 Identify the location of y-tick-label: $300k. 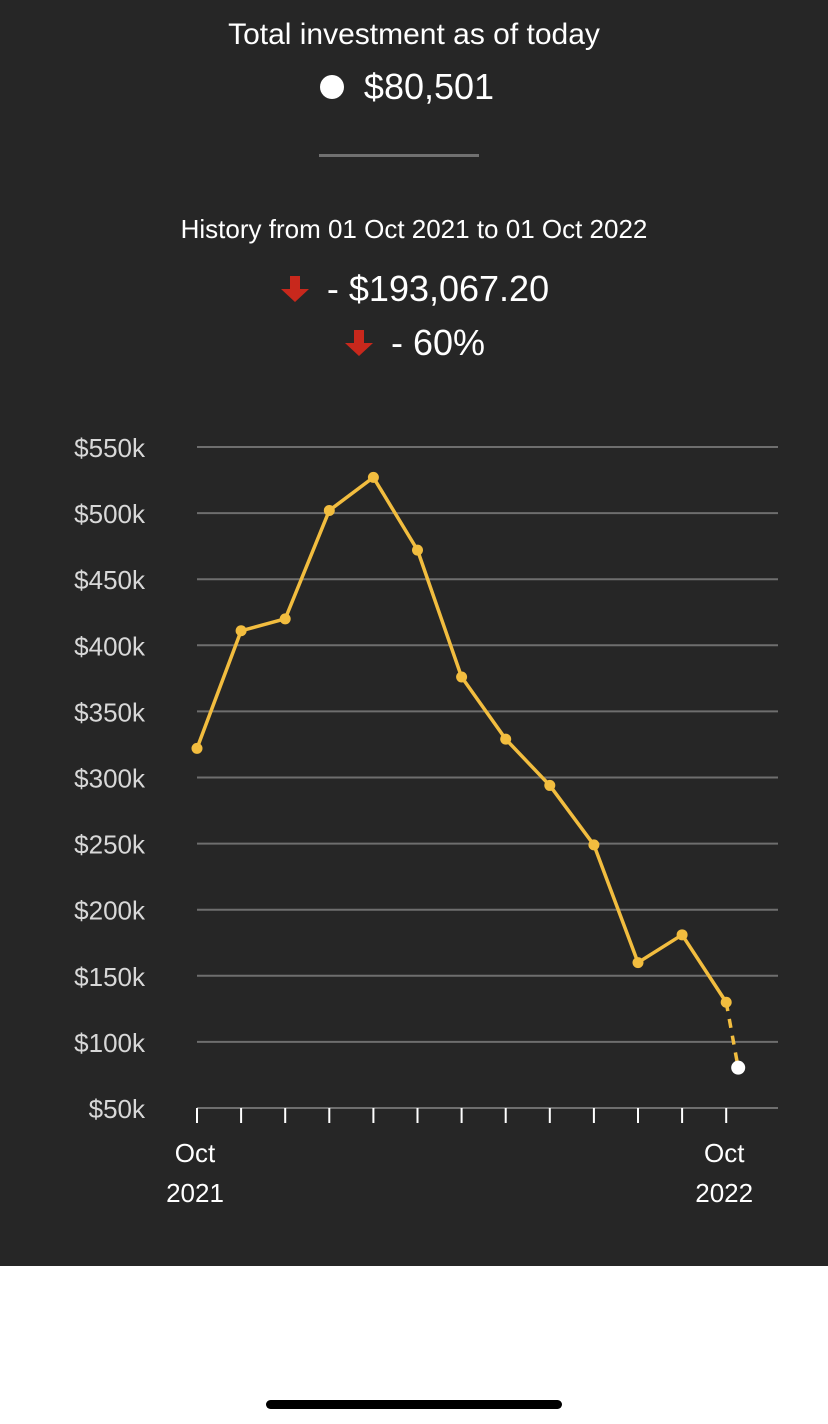
(110, 779).